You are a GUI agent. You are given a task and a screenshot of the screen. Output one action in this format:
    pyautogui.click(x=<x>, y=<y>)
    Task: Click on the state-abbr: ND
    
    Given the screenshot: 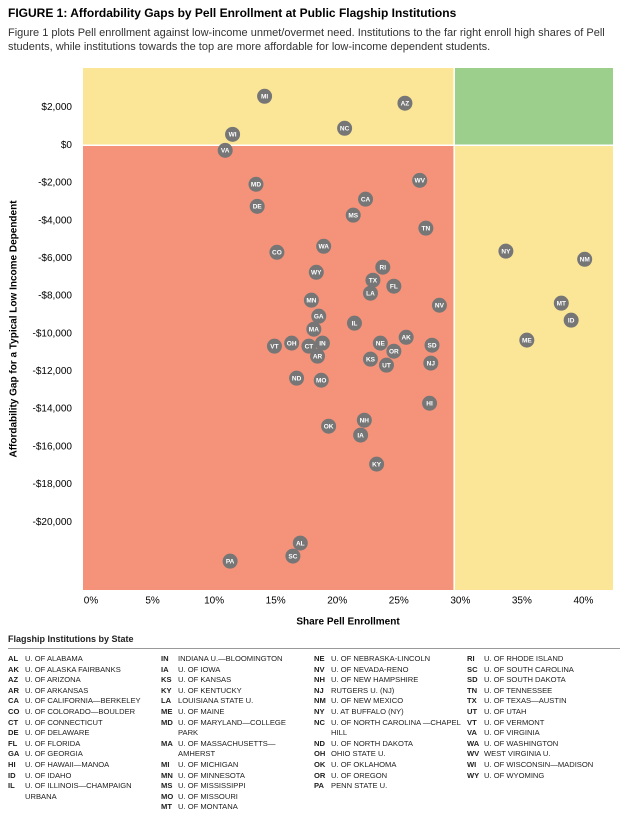 What is the action you would take?
    pyautogui.click(x=319, y=743)
    